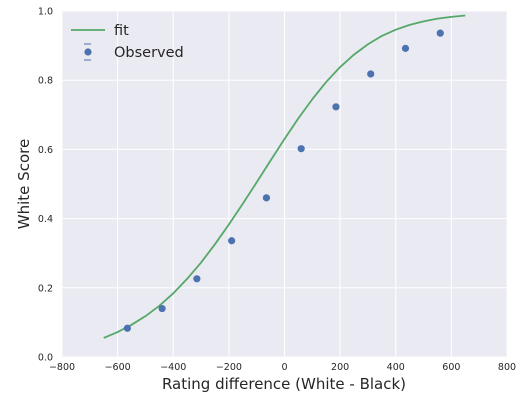 The image size is (520, 394). What do you see at coordinates (173, 367) in the screenshot?
I see `x-tick-label: −400` at bounding box center [173, 367].